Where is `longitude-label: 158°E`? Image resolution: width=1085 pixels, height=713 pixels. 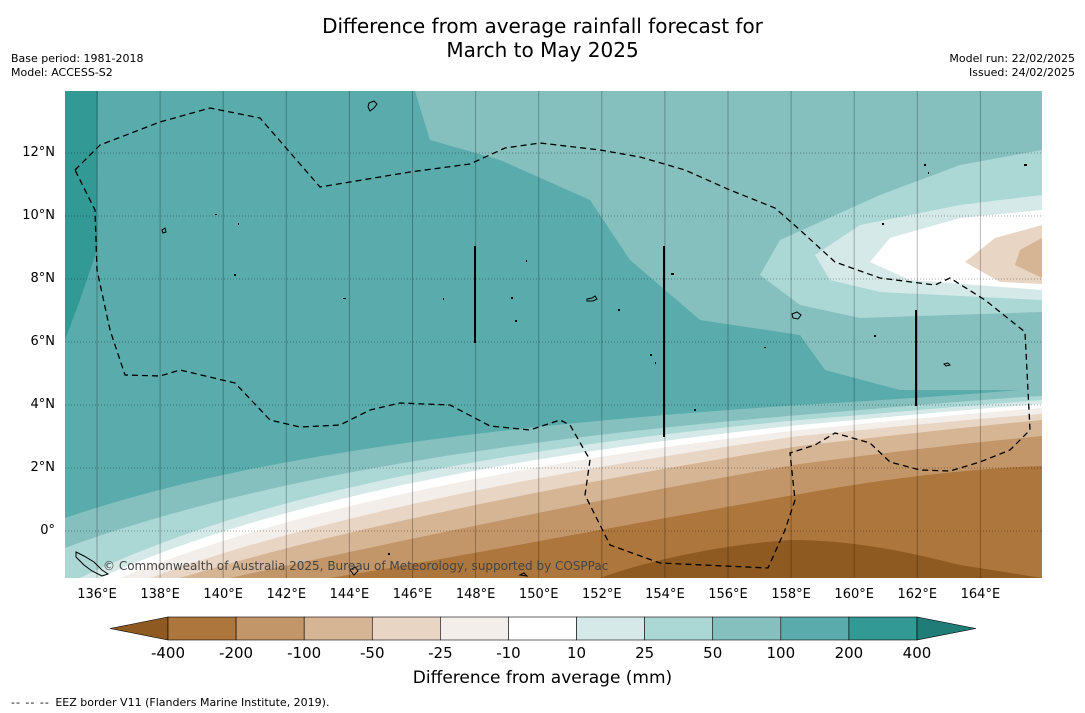
longitude-label: 158°E is located at coordinates (791, 594).